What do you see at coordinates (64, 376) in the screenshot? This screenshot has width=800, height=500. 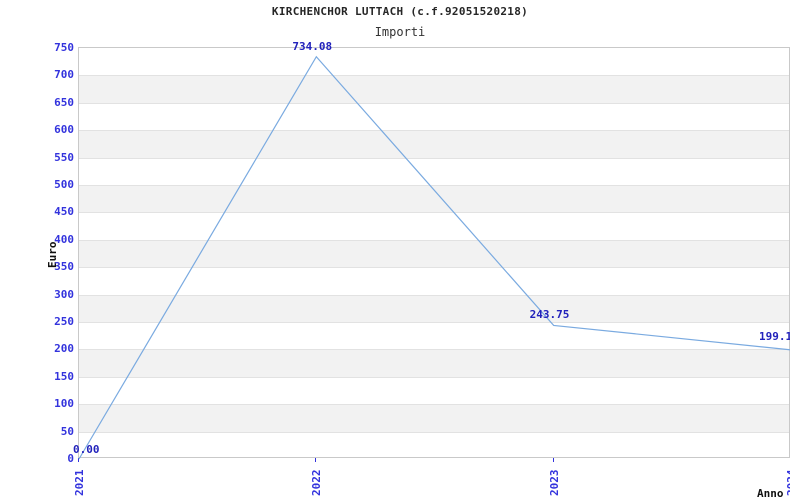 I see `y-axis-tick-label: 150` at bounding box center [64, 376].